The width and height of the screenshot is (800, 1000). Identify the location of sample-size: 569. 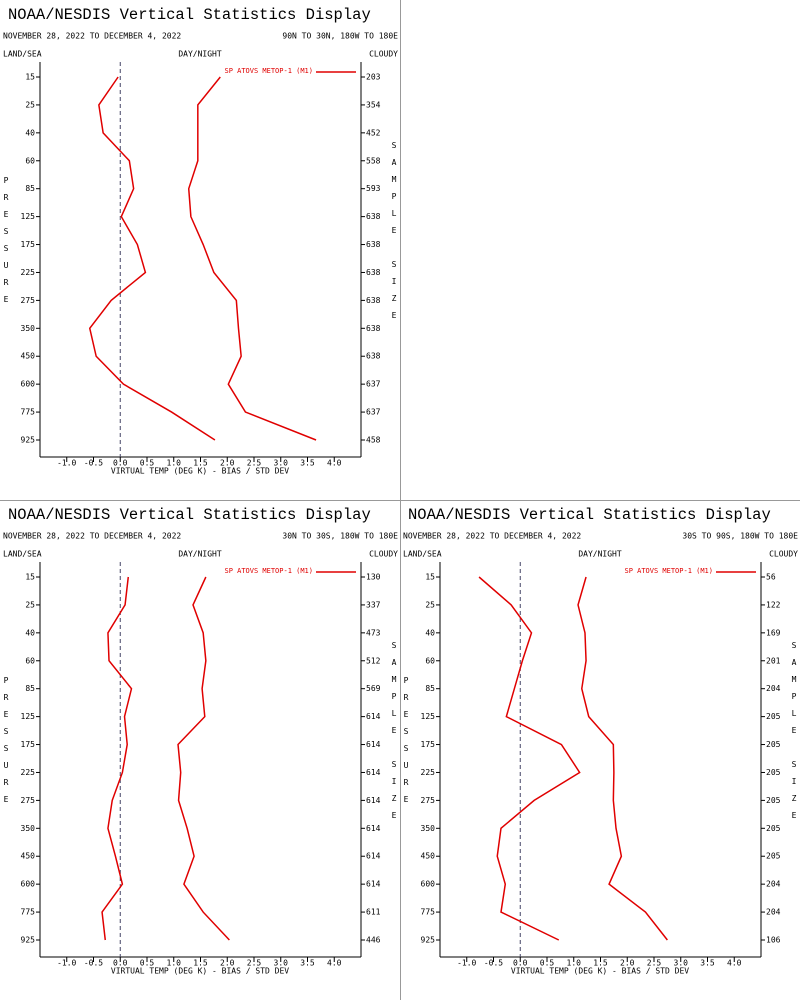
(373, 688).